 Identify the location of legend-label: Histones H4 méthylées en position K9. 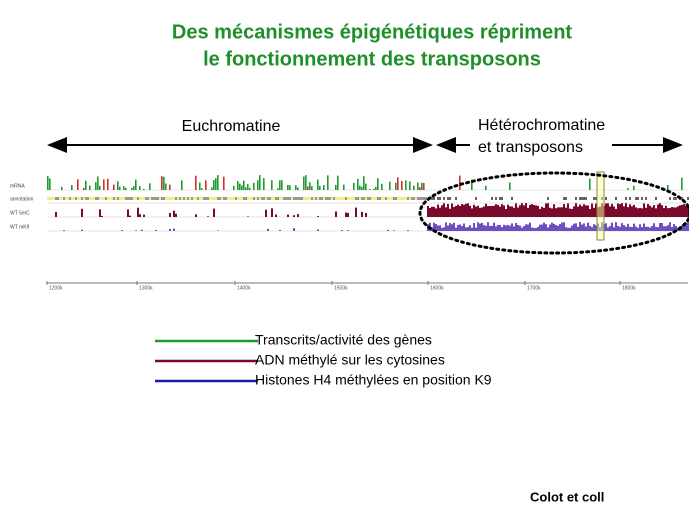
(373, 380).